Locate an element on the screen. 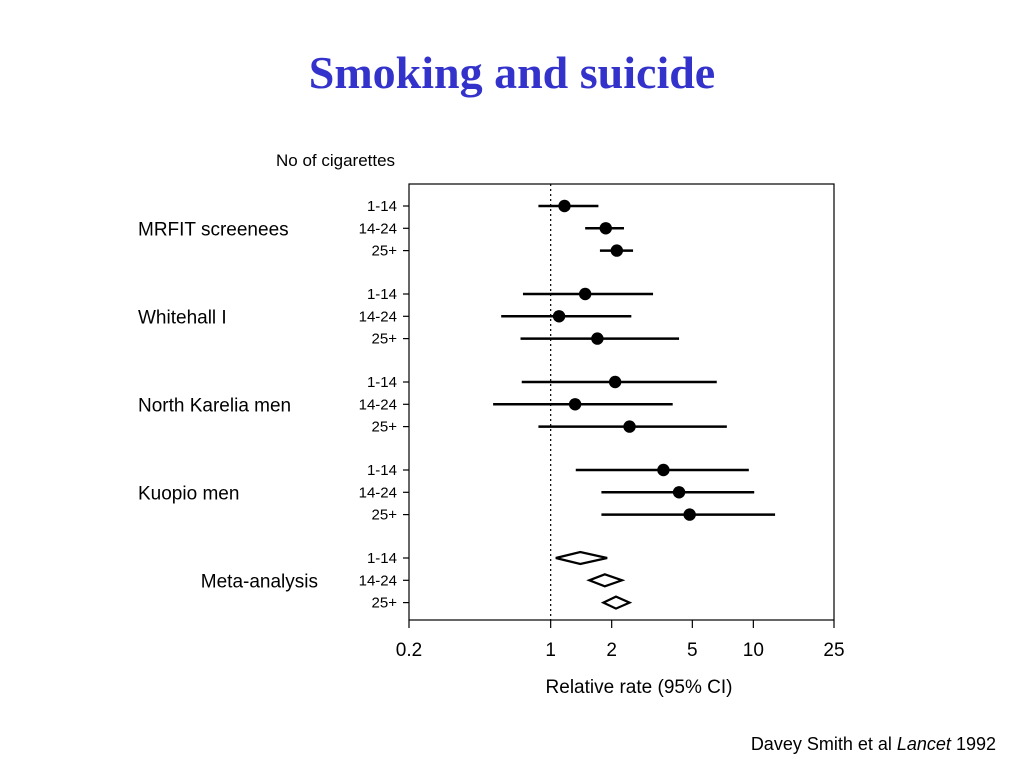  x-axis-label: Relative rate (95% CI) is located at coordinates (639, 687).